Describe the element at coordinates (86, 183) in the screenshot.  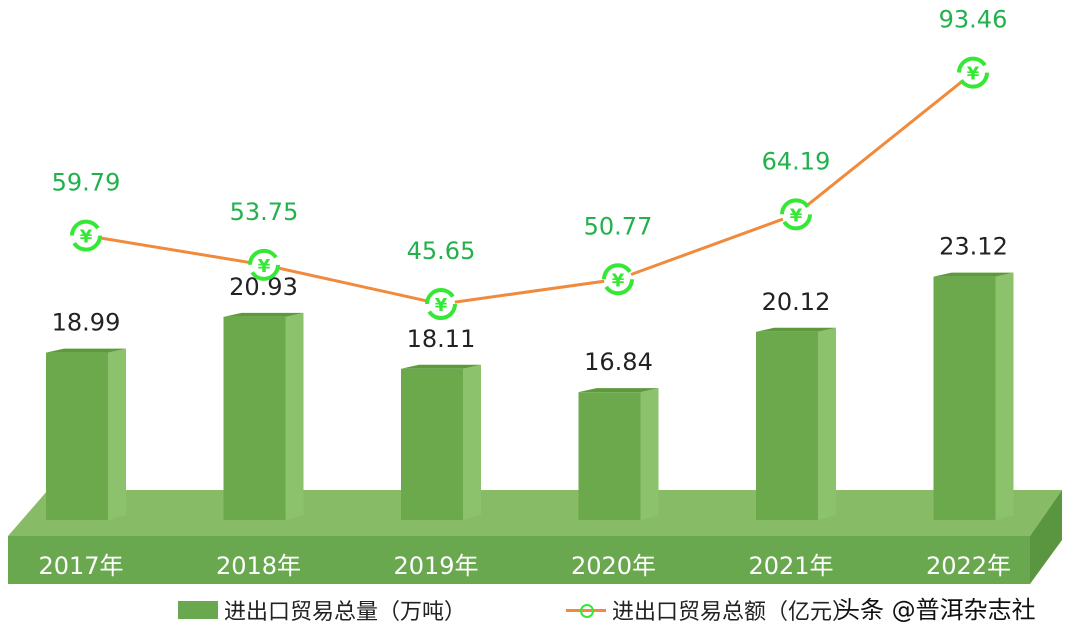
I see `line-value-label: 59.79` at that location.